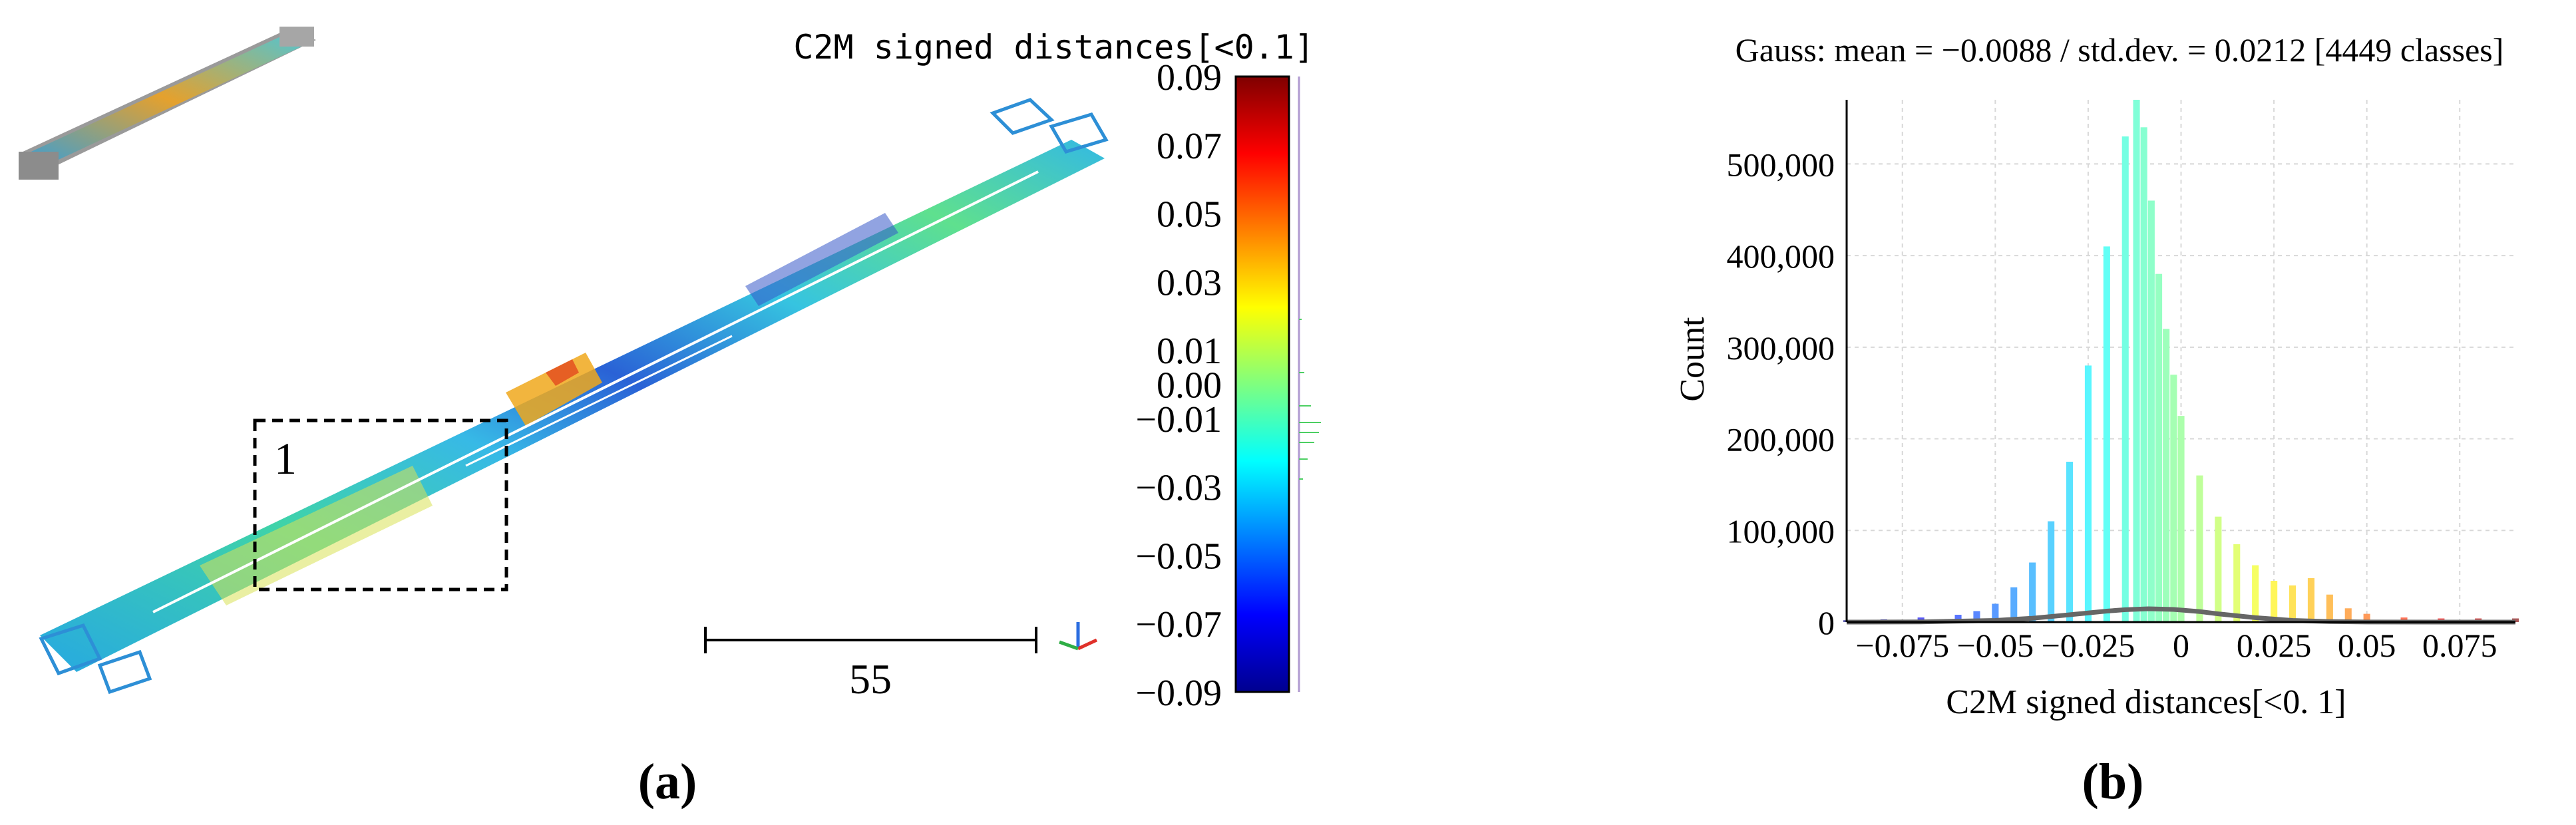 This screenshot has height=825, width=2576. I want to click on colorbar-tick-label: −0.09, so click(1178, 693).